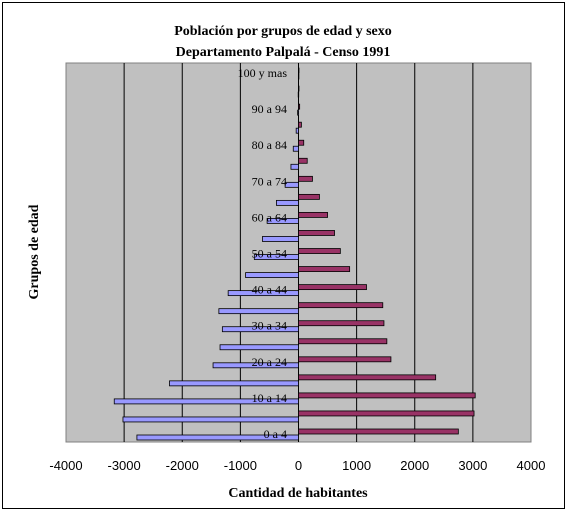 The image size is (568, 512). Describe the element at coordinates (269, 290) in the screenshot. I see `category-label: 40 a 44` at that location.